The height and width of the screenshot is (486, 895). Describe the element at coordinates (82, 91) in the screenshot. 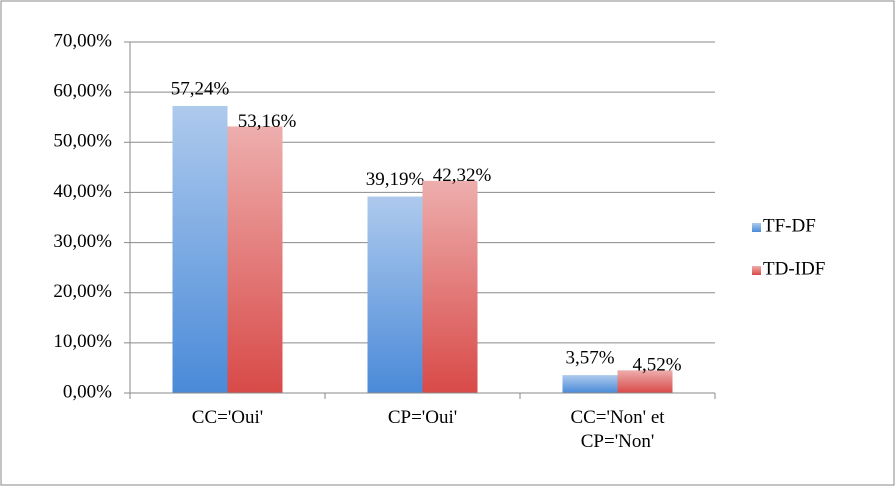

I see `y-tick-label: 60,00%` at that location.